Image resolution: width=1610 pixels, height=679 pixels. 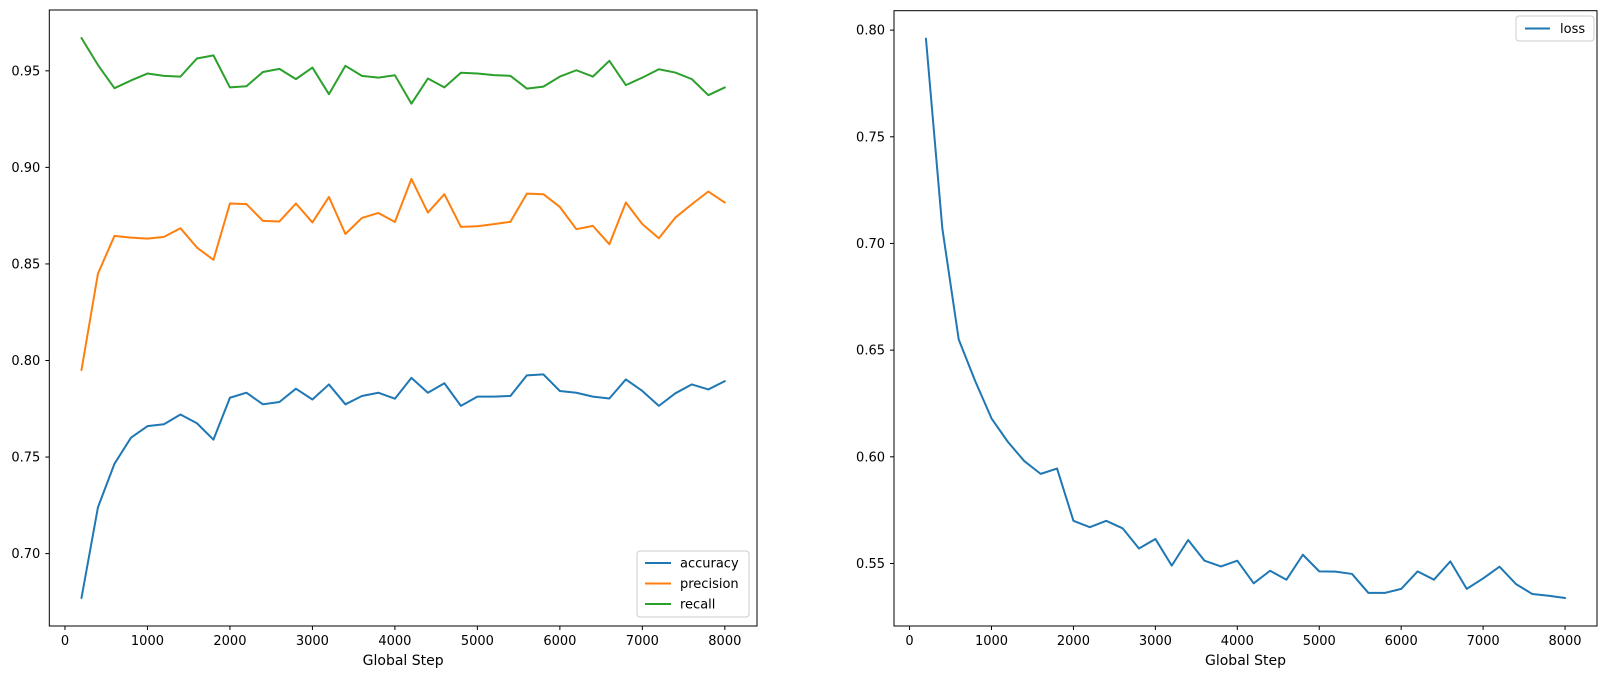 I want to click on y-tick-label: 0.95, so click(x=25, y=71).